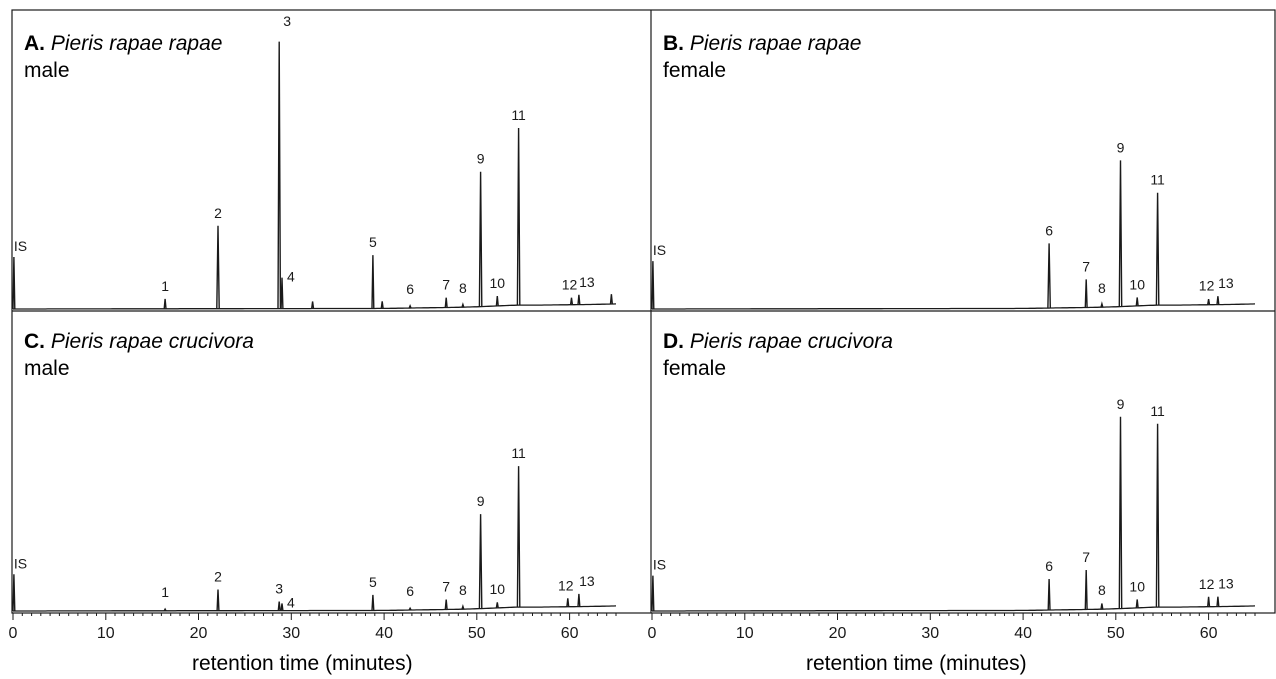 The width and height of the screenshot is (1276, 679). Describe the element at coordinates (481, 501) in the screenshot. I see `panel-c-peak-label: 9` at that location.